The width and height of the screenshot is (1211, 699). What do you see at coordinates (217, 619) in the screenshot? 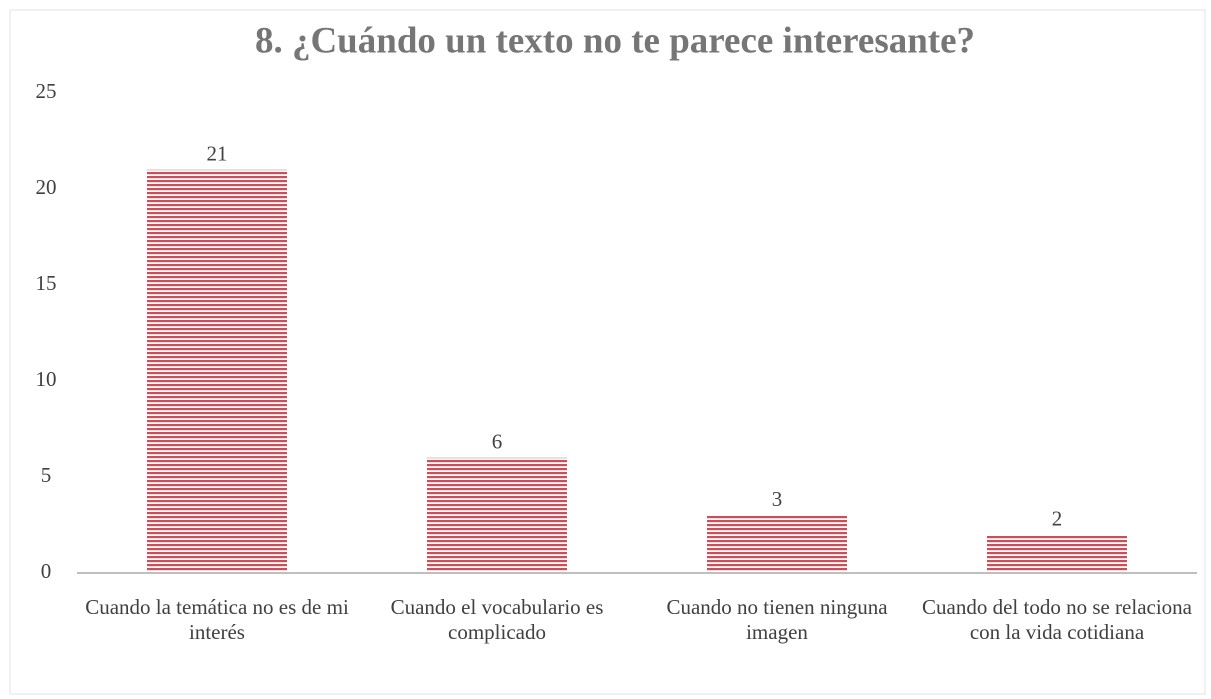
I see `x-tick-label: Cuando la temática no es de mi interés` at bounding box center [217, 619].